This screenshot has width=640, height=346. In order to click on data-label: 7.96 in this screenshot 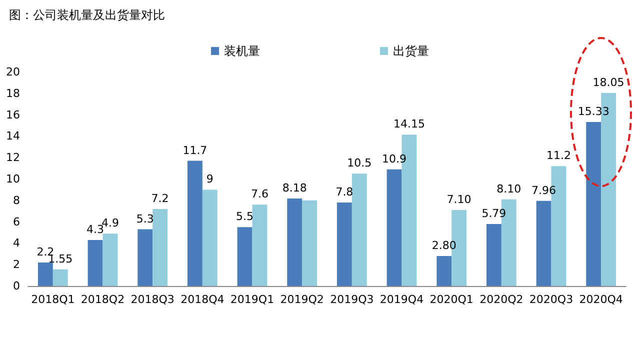, I will do `click(544, 190)`.